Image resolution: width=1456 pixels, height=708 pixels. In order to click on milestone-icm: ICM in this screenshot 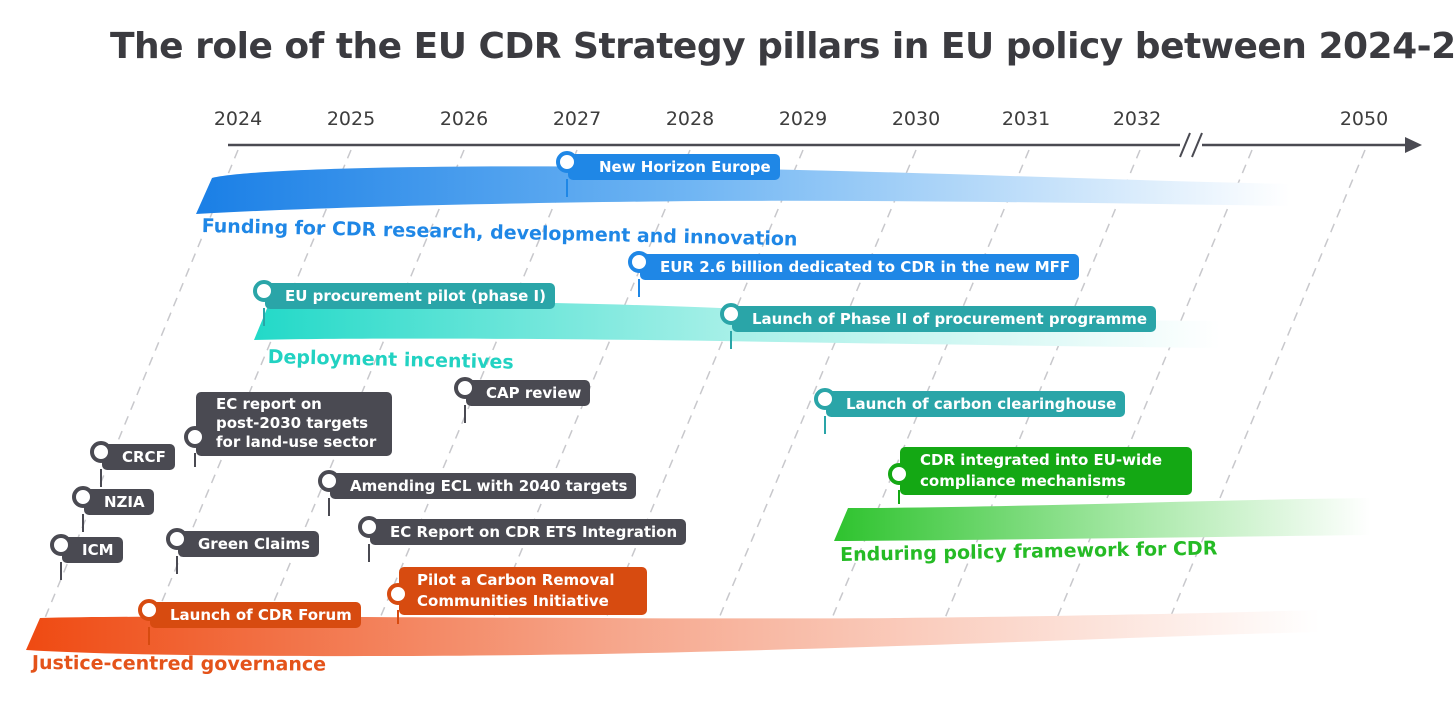, I will do `click(86, 557)`.